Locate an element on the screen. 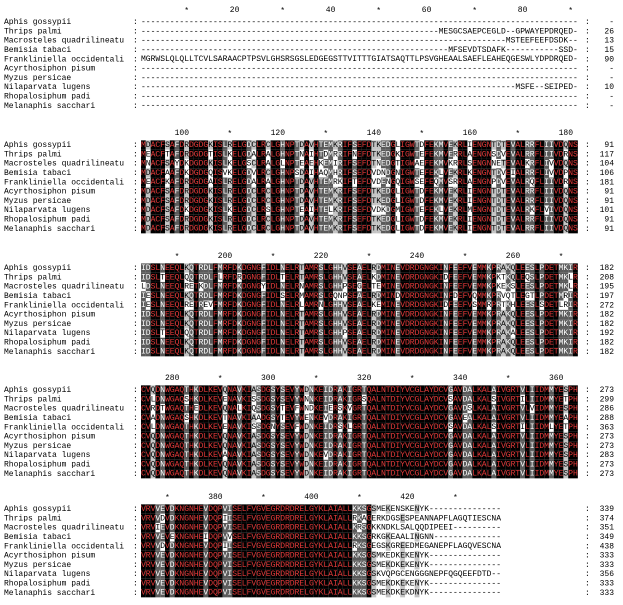 The height and width of the screenshot is (605, 623). end-position: 182 is located at coordinates (607, 315).